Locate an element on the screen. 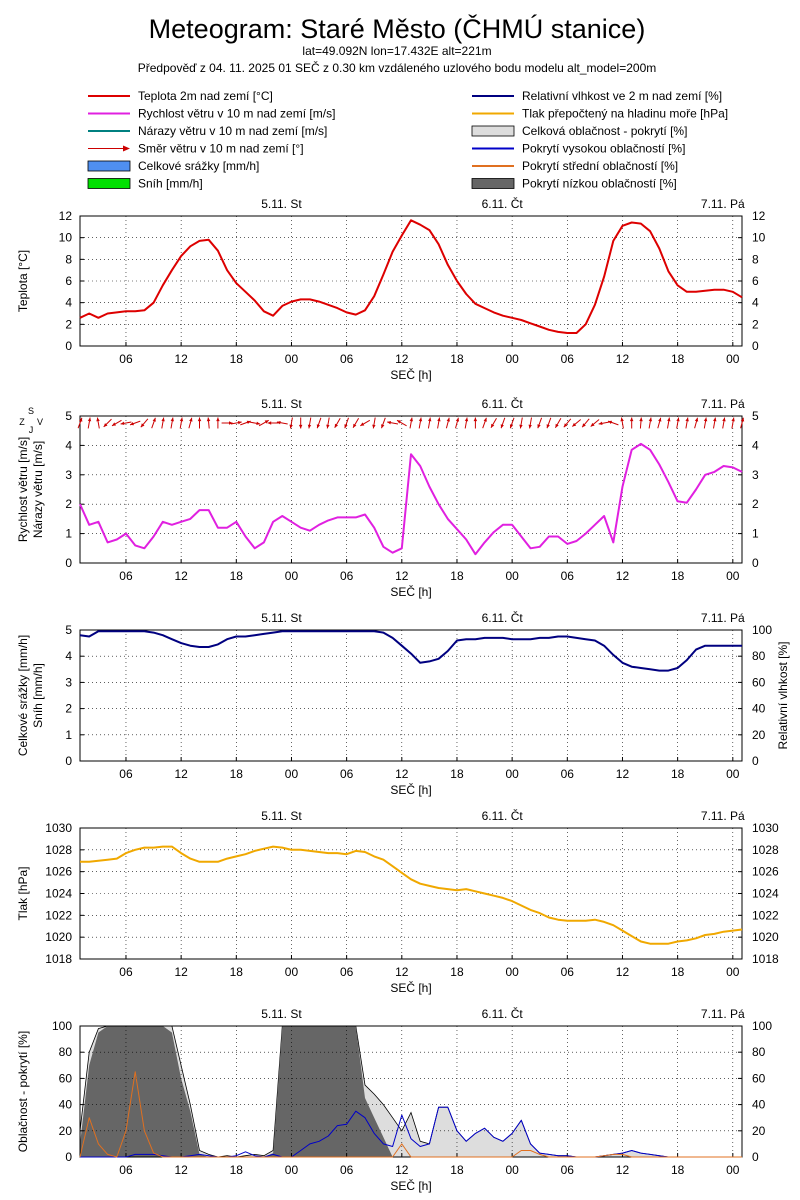  y-tick-label: 80 is located at coordinates (66, 1052).